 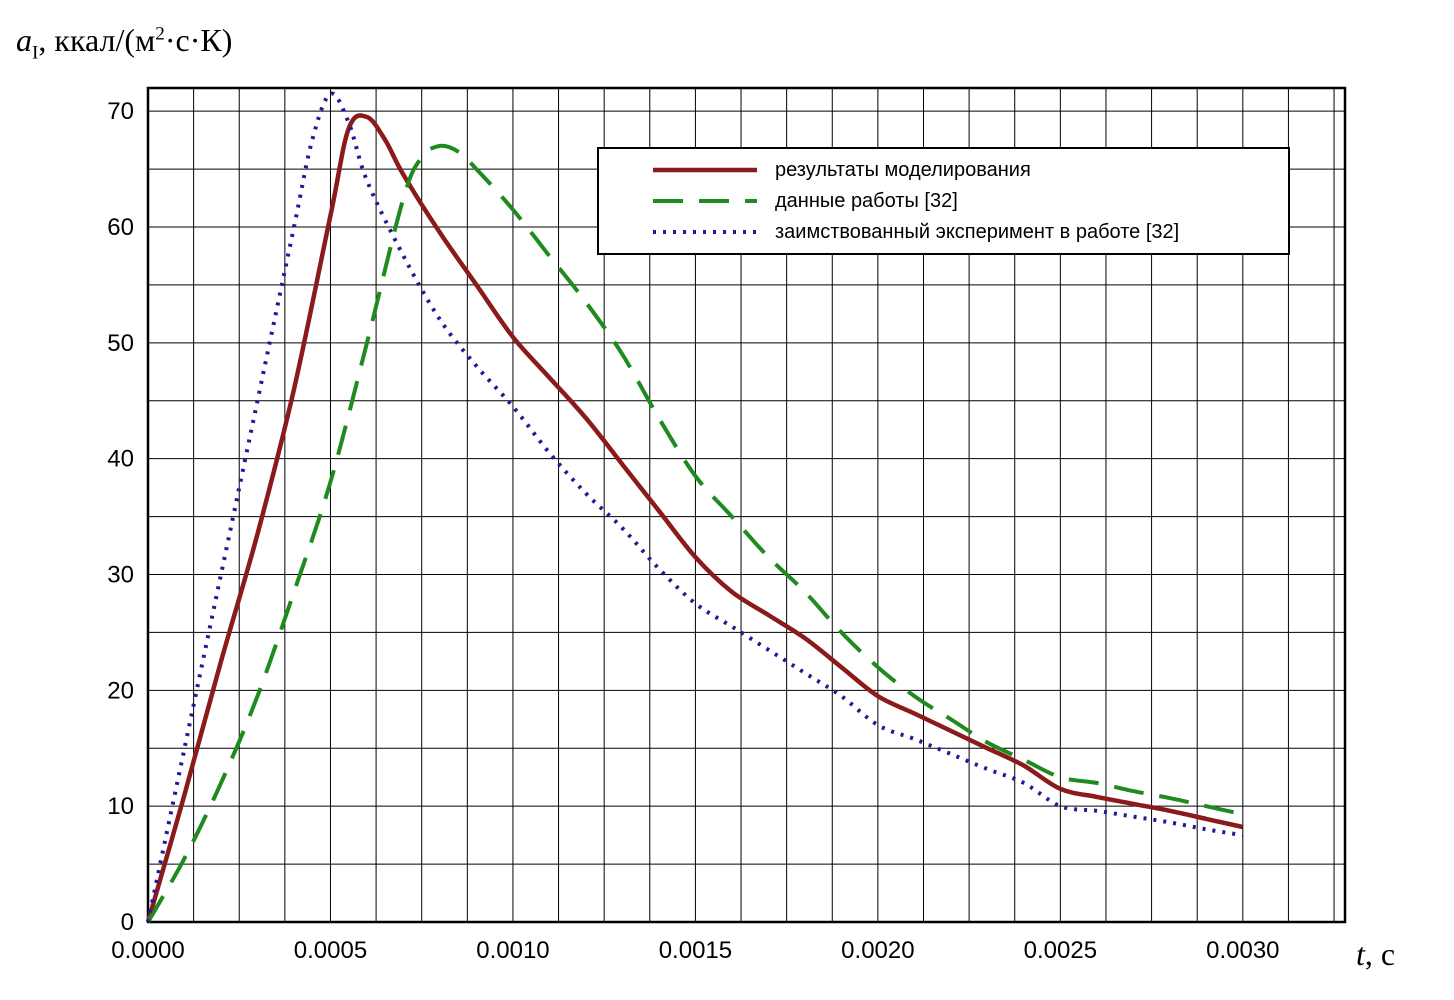 I want to click on x-tick-label: 0.0020, so click(x=877, y=950).